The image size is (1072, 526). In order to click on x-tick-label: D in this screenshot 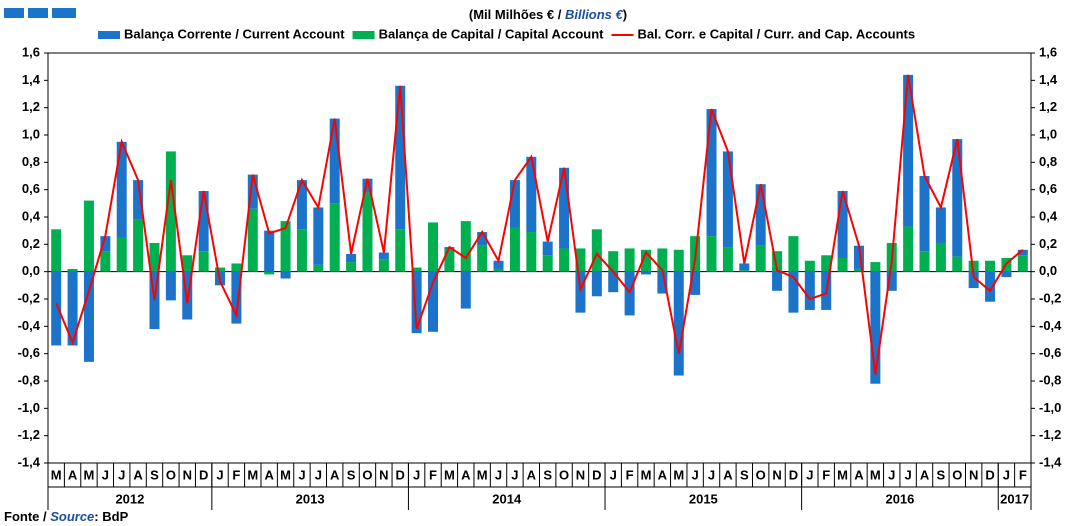, I will do `click(793, 474)`.